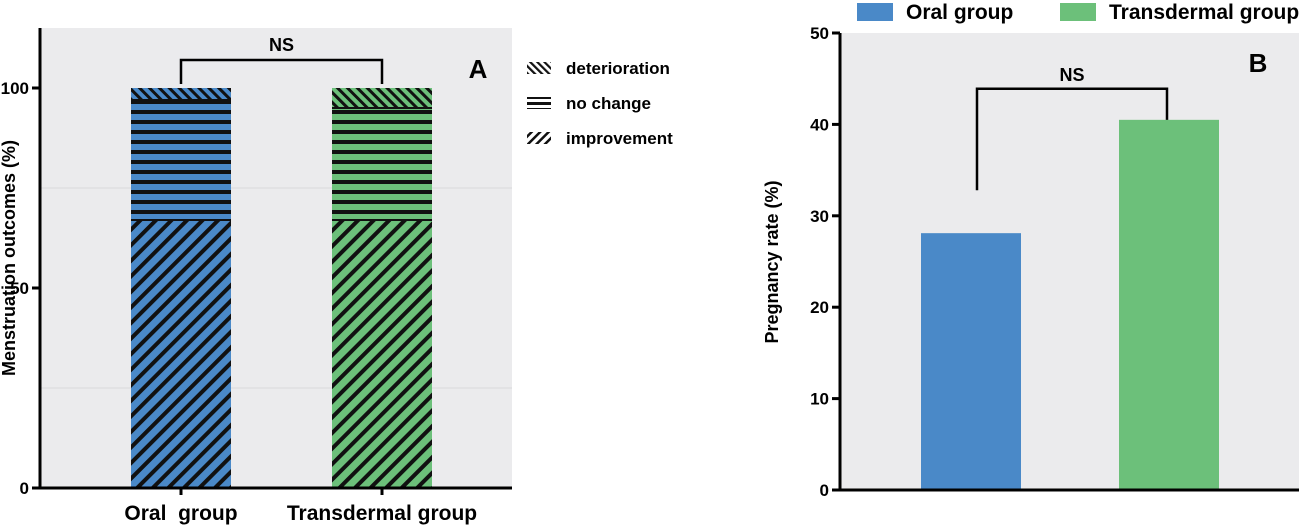 Image resolution: width=1299 pixels, height=525 pixels. Describe the element at coordinates (1258, 63) in the screenshot. I see `panel-b-letter: B` at that location.